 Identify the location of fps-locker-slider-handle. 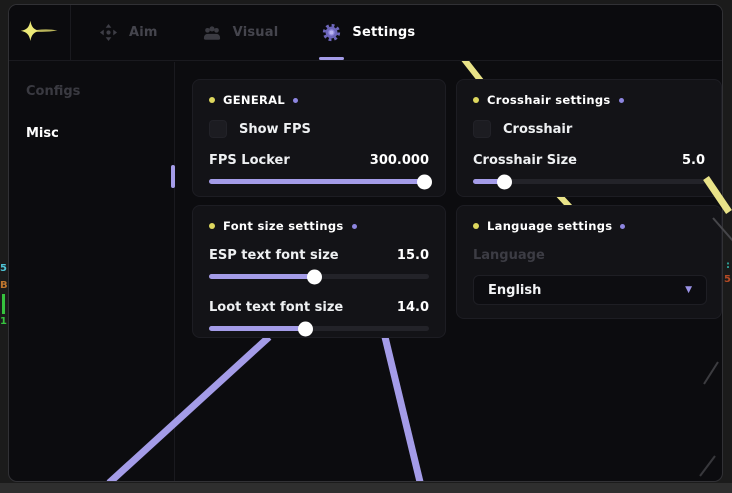
(424, 181).